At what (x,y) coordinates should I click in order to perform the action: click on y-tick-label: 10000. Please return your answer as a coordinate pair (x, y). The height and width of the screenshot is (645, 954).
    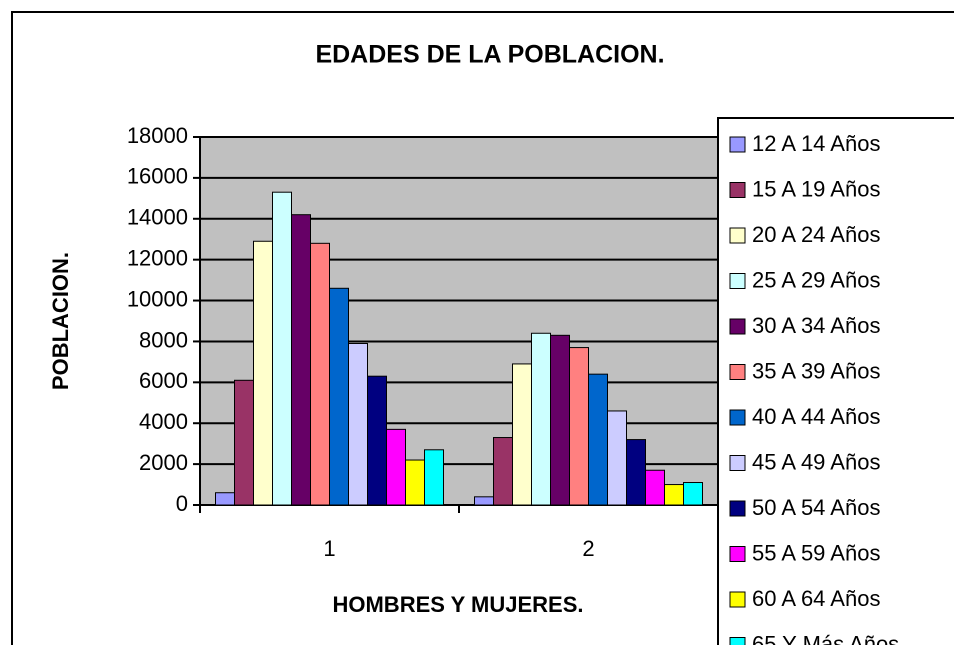
    Looking at the image, I should click on (157, 298).